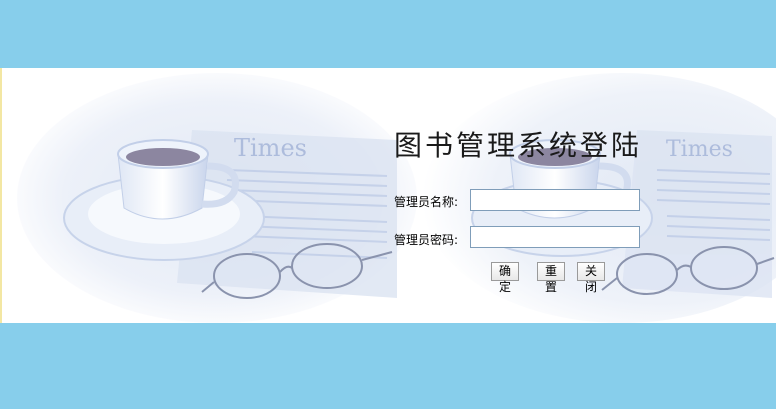 Image resolution: width=776 pixels, height=409 pixels. I want to click on glasses-right, so click(688, 270).